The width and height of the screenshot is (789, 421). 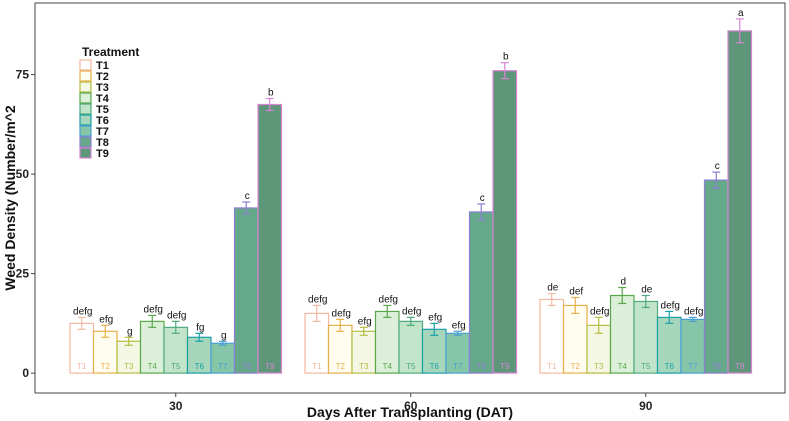 I want to click on y-axis-title: Weed Density (Number/m^2, so click(x=10, y=198).